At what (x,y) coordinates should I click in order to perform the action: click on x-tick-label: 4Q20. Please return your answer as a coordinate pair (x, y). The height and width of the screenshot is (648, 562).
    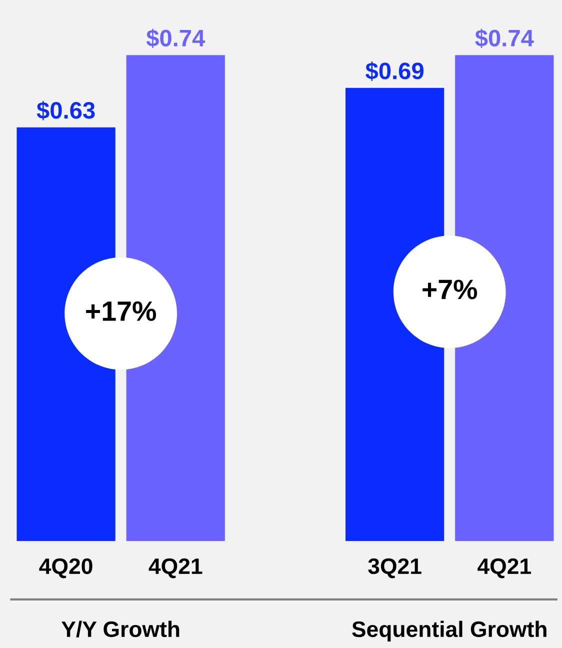
    Looking at the image, I should click on (65, 568).